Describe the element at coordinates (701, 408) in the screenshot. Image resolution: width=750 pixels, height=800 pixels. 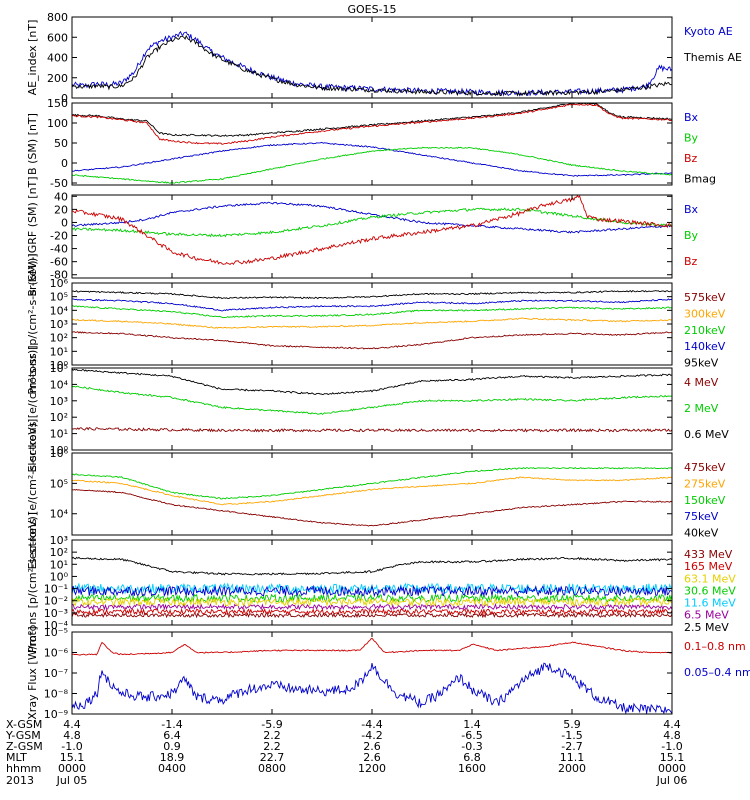
I see `legend-entry: 2 MeV` at that location.